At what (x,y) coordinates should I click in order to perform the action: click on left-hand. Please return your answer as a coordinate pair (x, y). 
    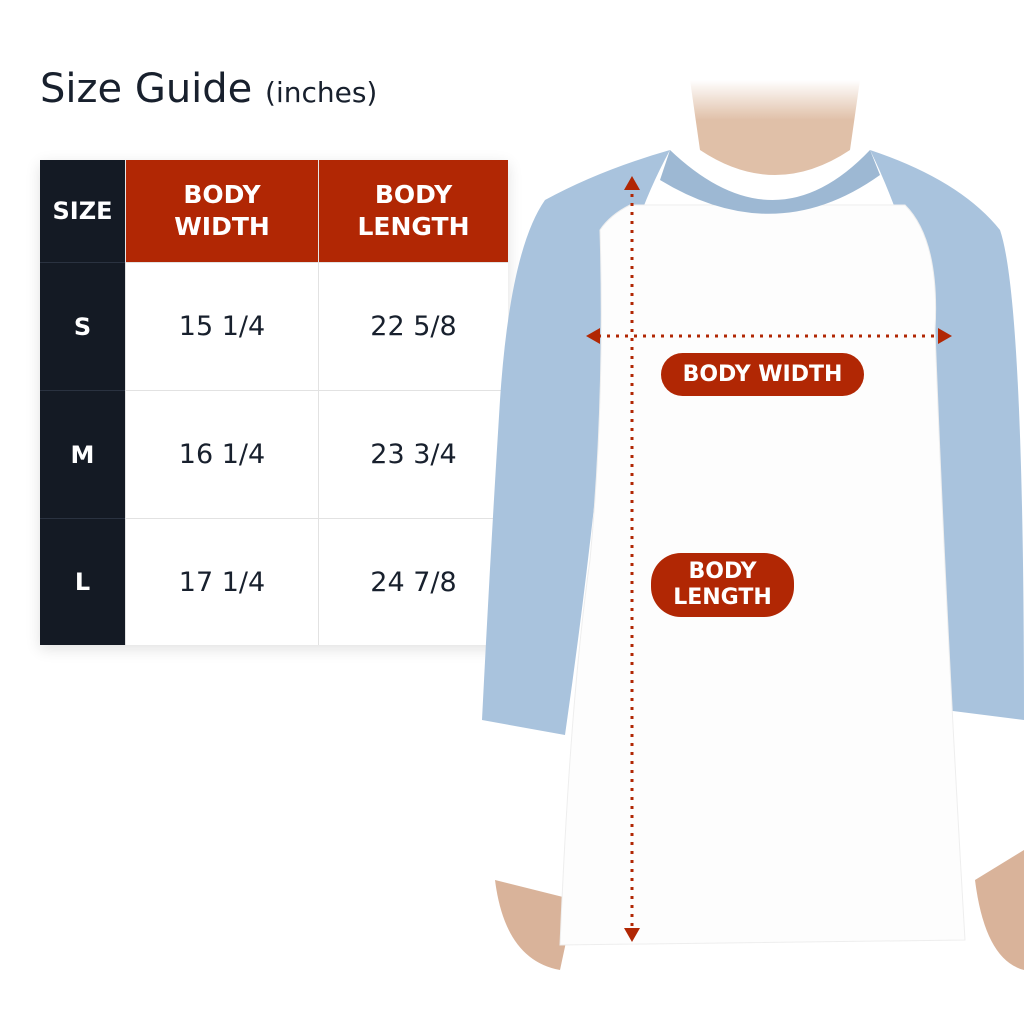
    Looking at the image, I should click on (535, 925).